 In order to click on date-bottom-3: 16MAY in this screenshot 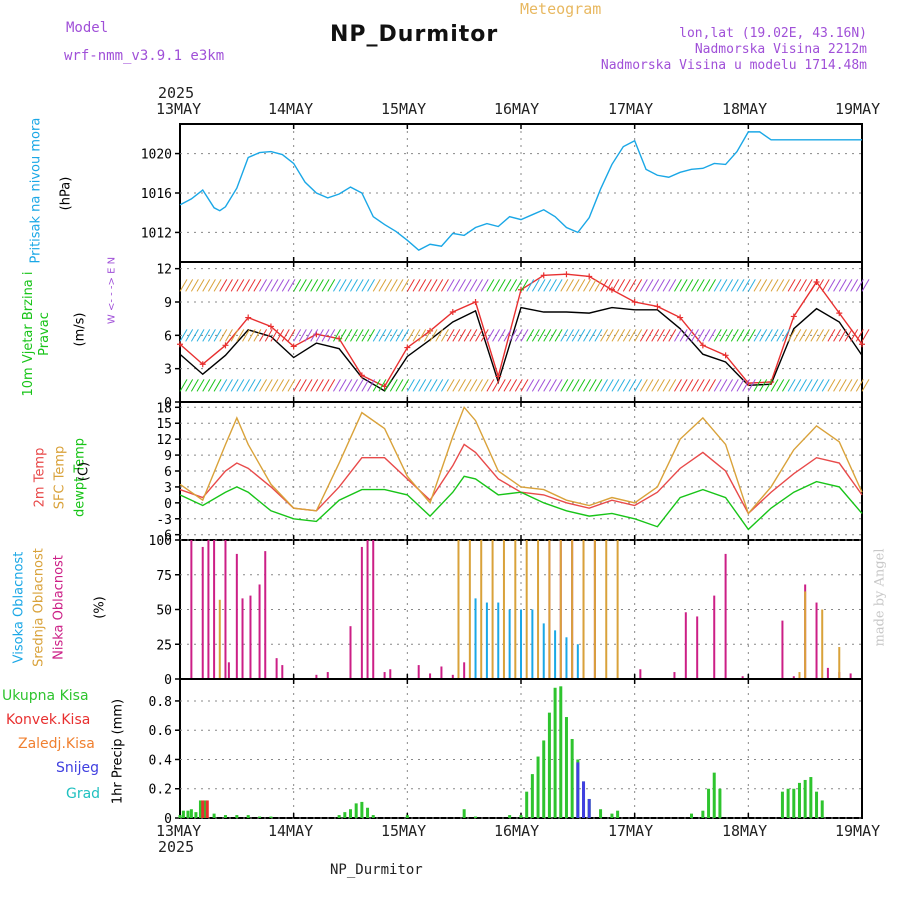, I will do `click(517, 831)`.